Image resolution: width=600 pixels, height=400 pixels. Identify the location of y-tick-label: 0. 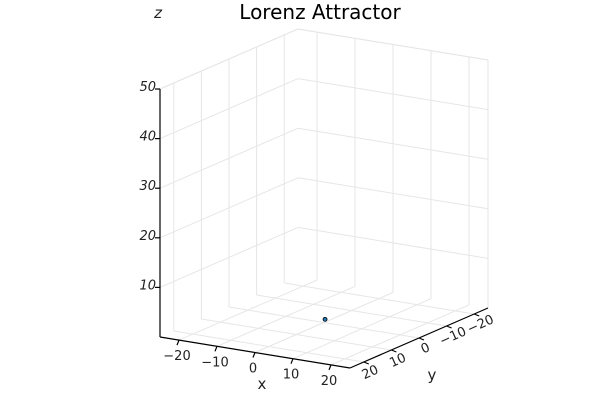
(426, 348).